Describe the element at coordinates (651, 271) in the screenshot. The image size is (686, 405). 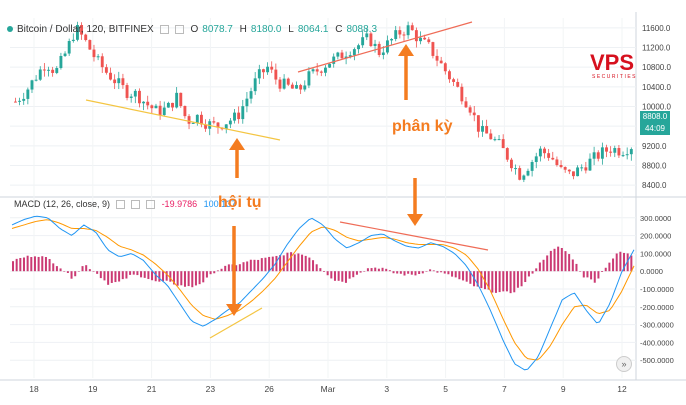
I see `macd-tick-label: 0.0000` at that location.